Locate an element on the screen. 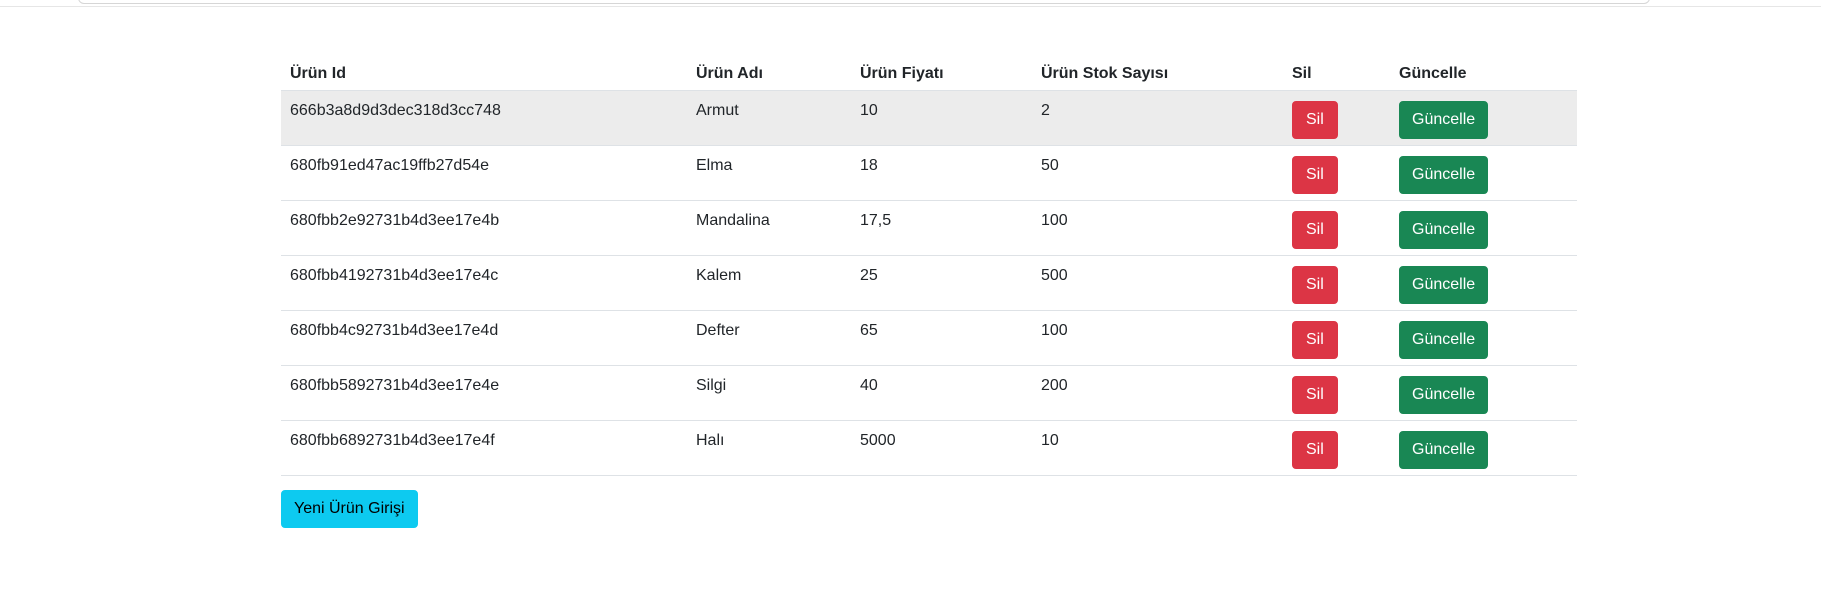 The image size is (1821, 594). cell-product-name: Elma is located at coordinates (714, 165).